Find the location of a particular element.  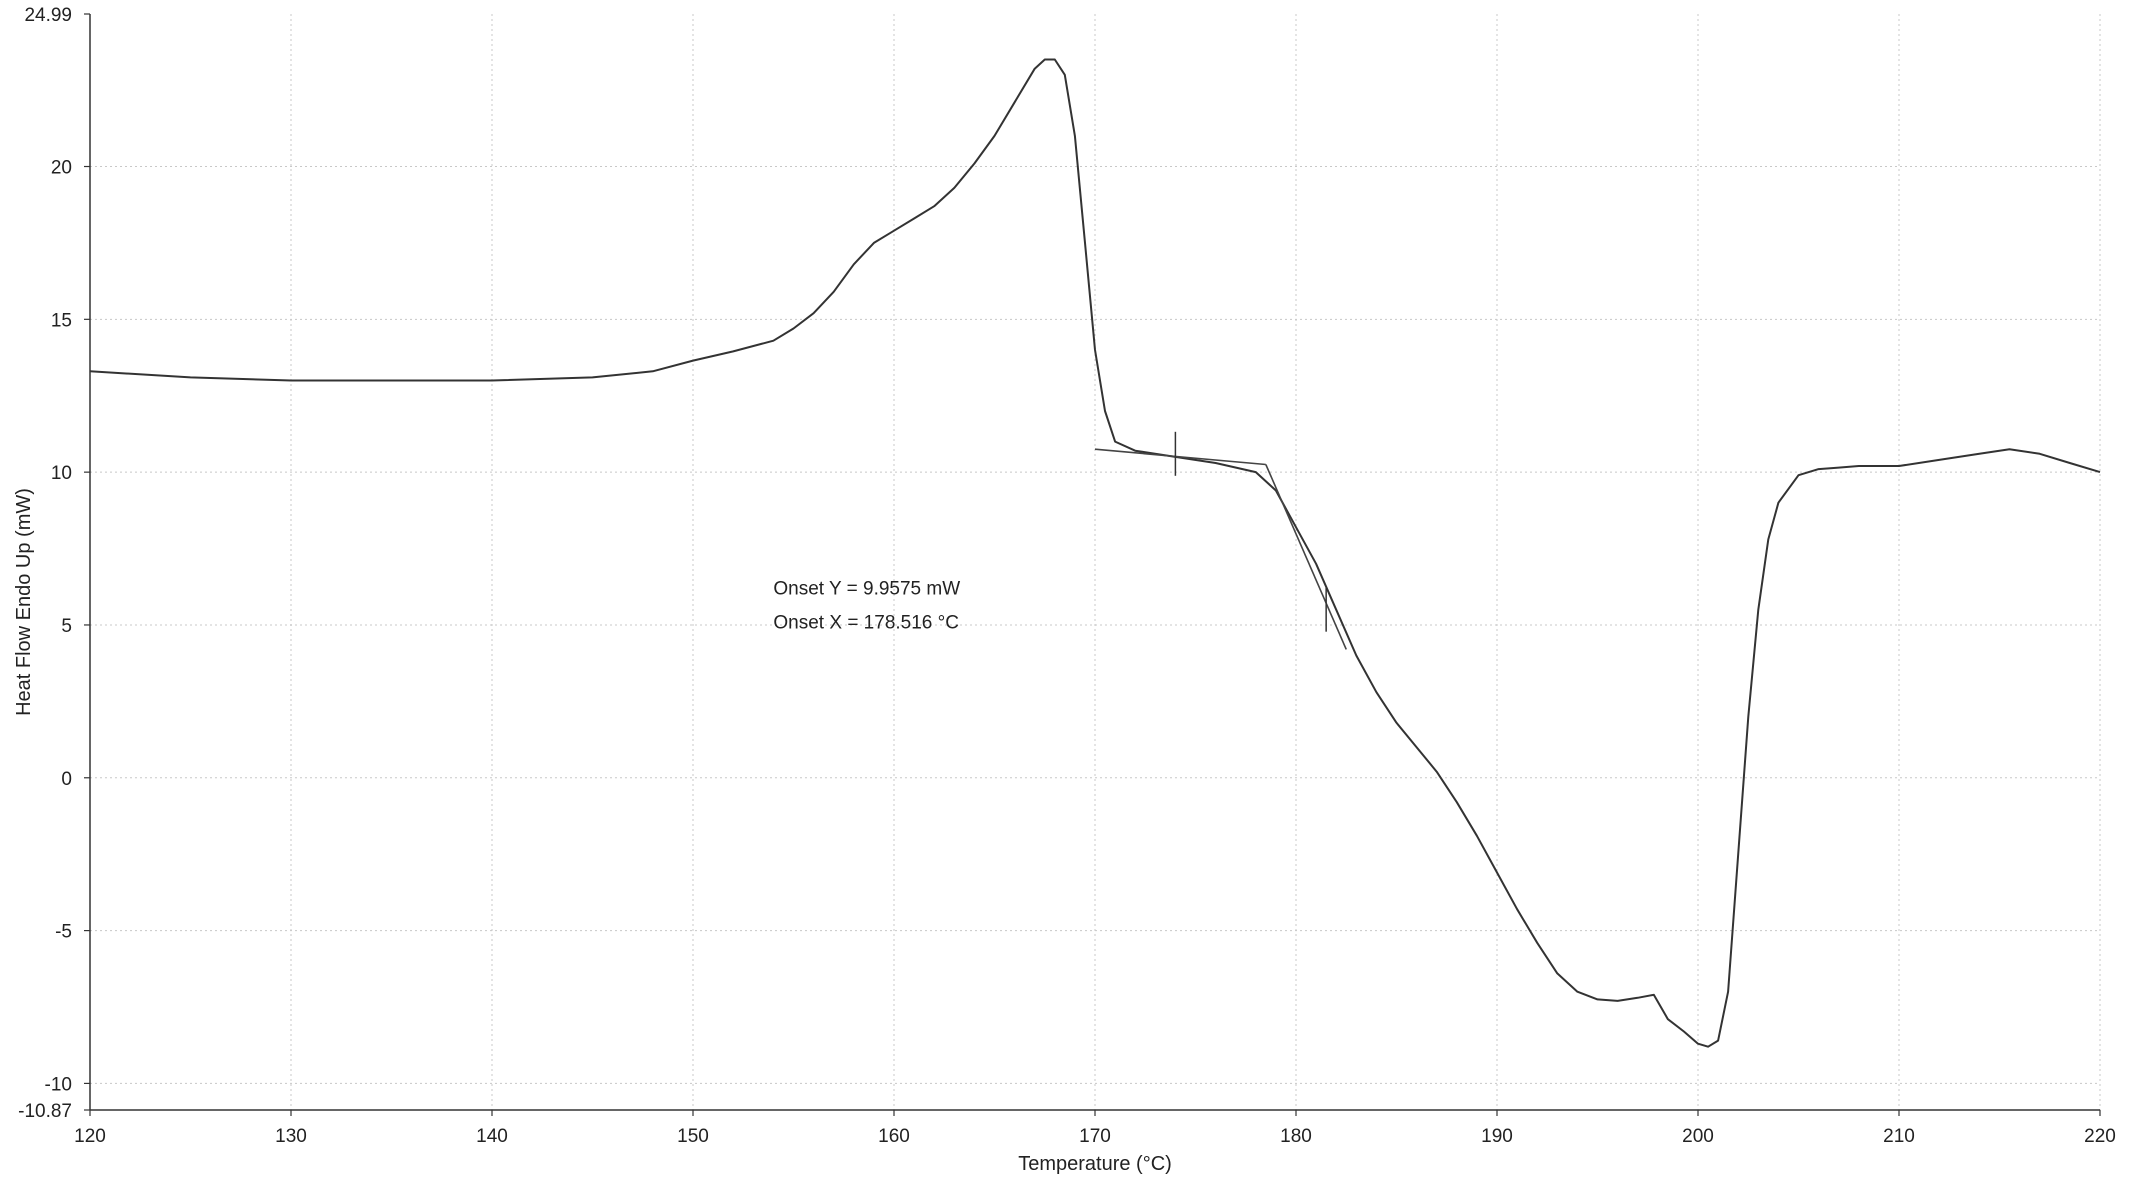

x-tick-label: 220 is located at coordinates (2100, 1136).